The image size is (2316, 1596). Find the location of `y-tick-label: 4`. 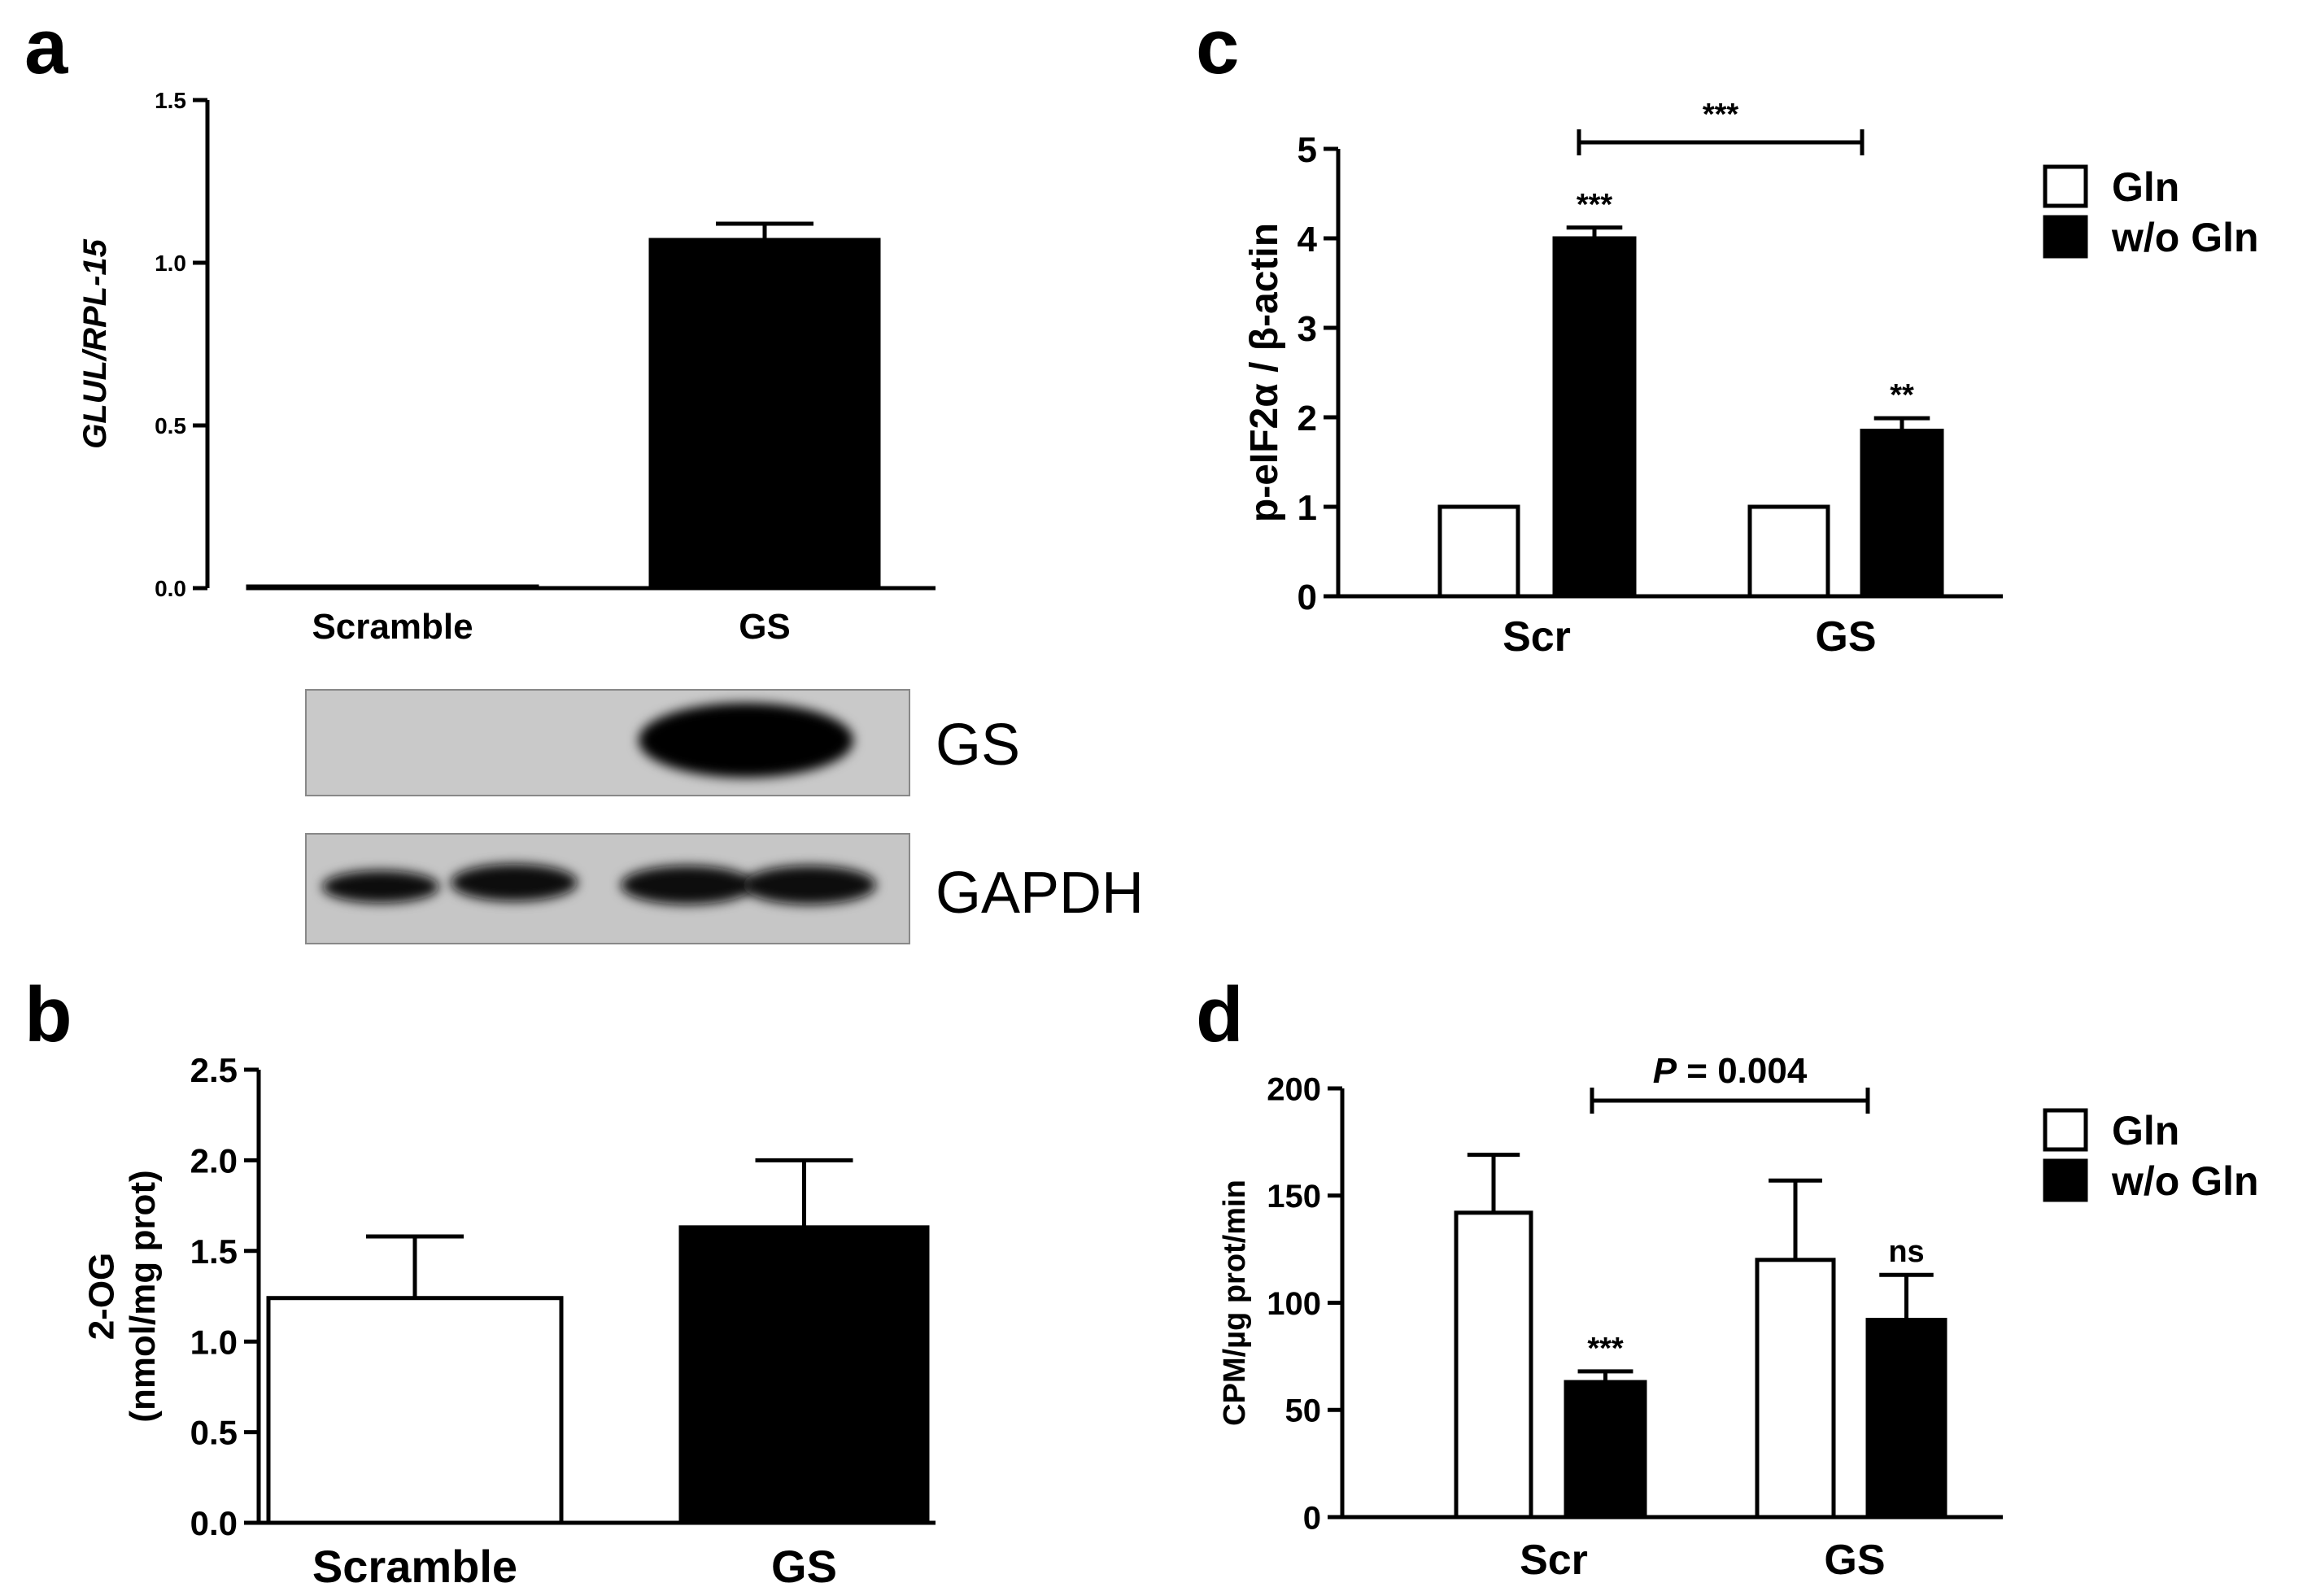

y-tick-label: 4 is located at coordinates (1308, 239).